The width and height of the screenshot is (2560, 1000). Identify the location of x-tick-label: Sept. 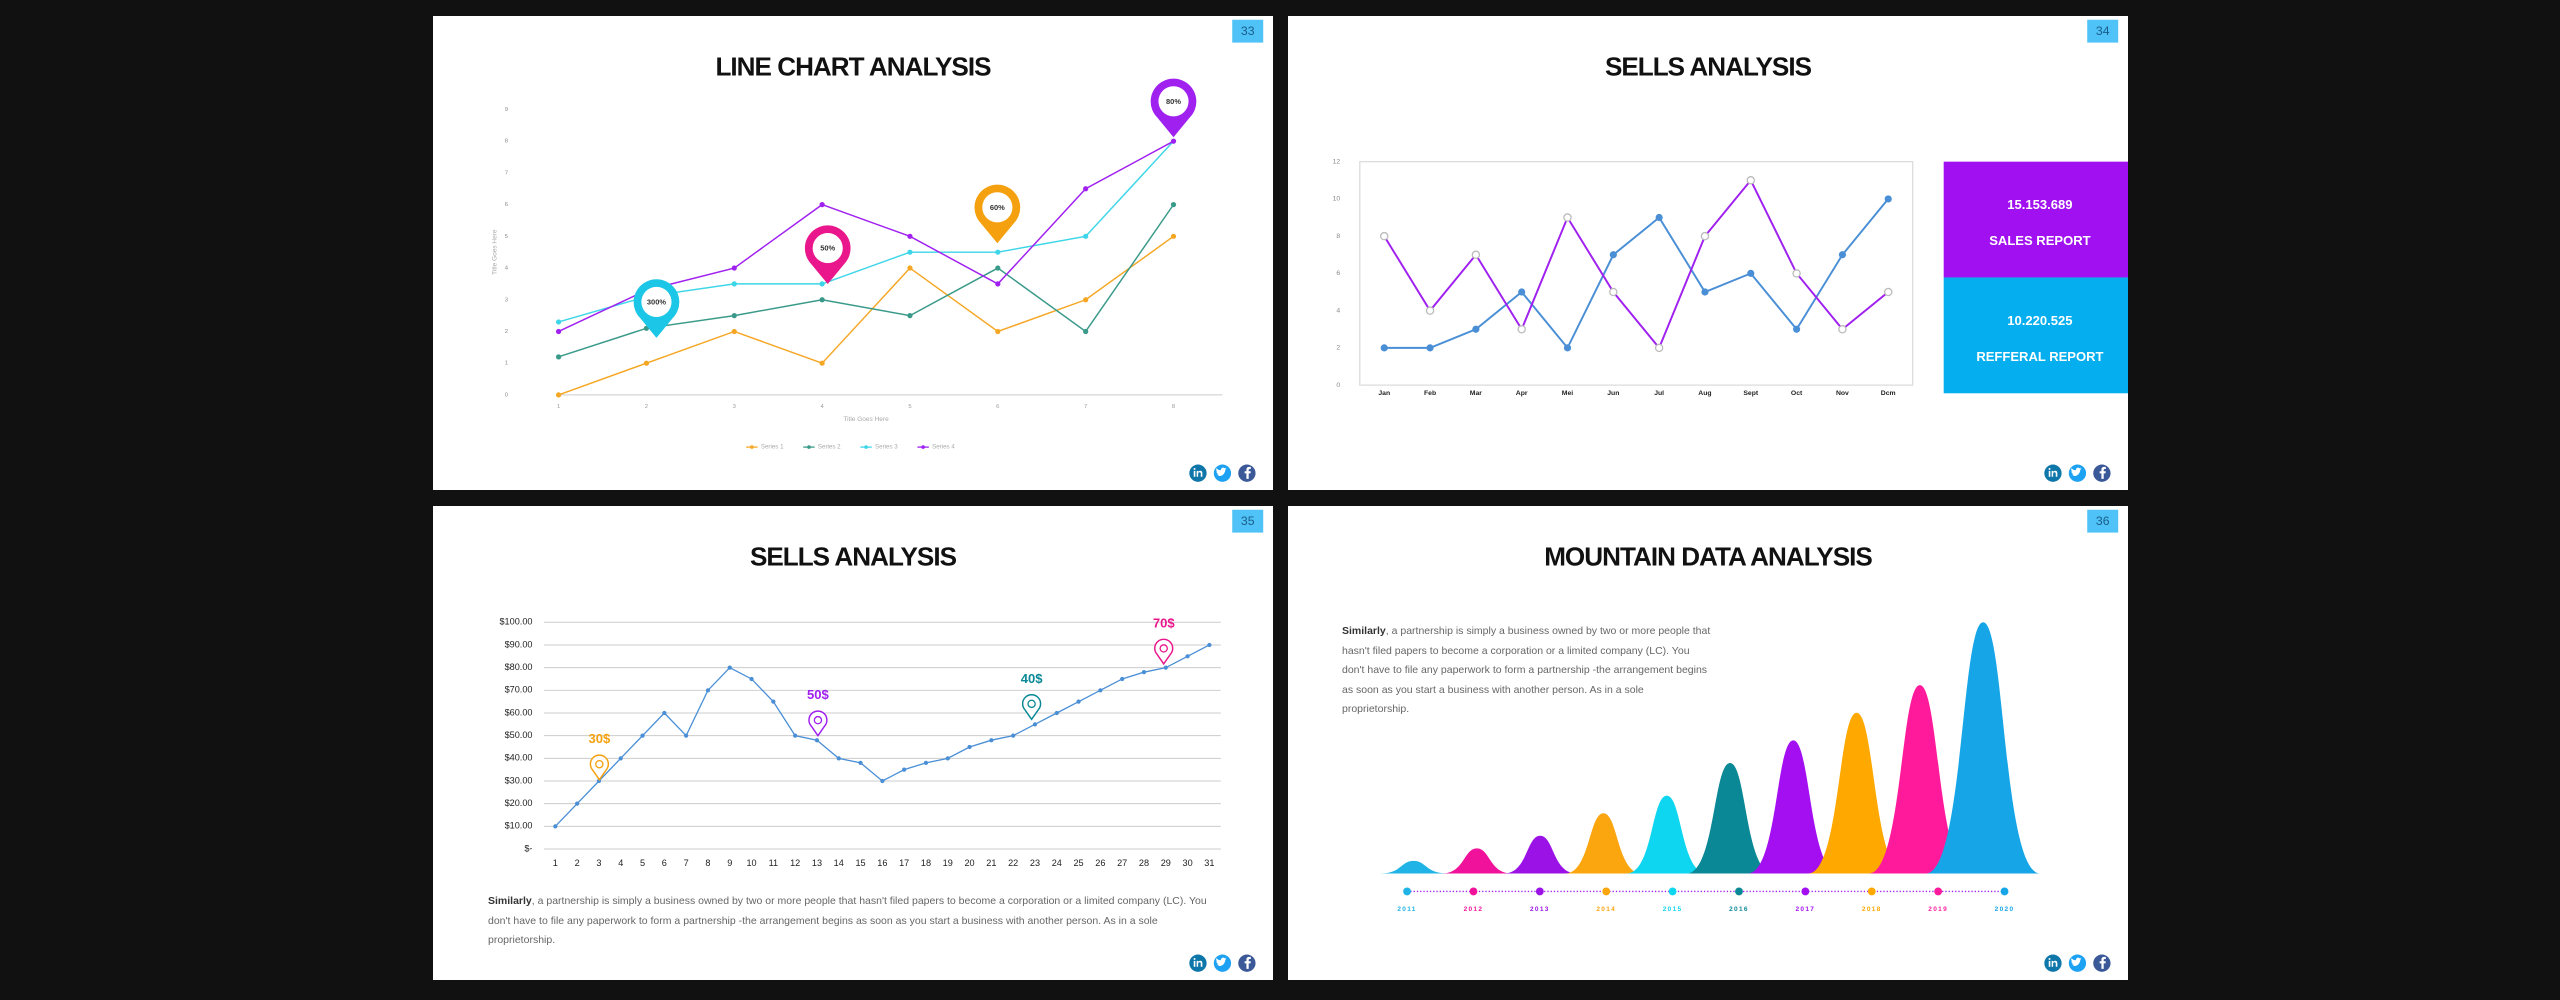
(1751, 393).